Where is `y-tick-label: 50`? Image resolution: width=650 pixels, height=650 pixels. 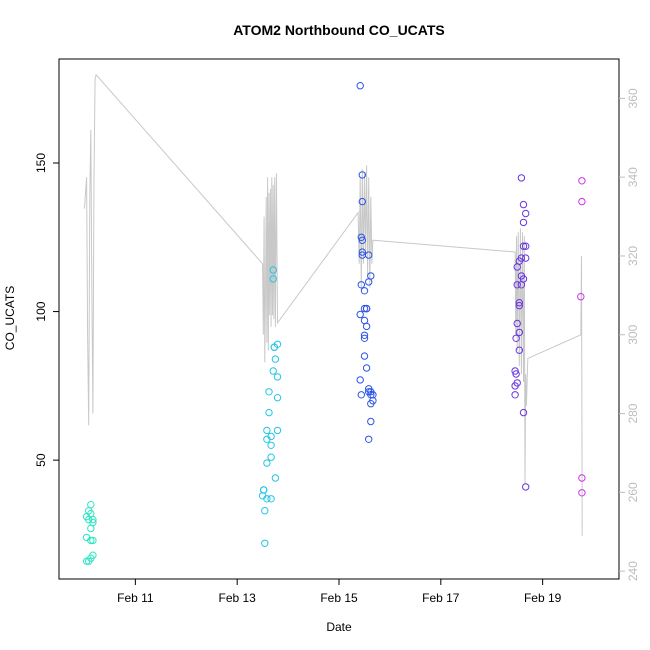 y-tick-label: 50 is located at coordinates (41, 460).